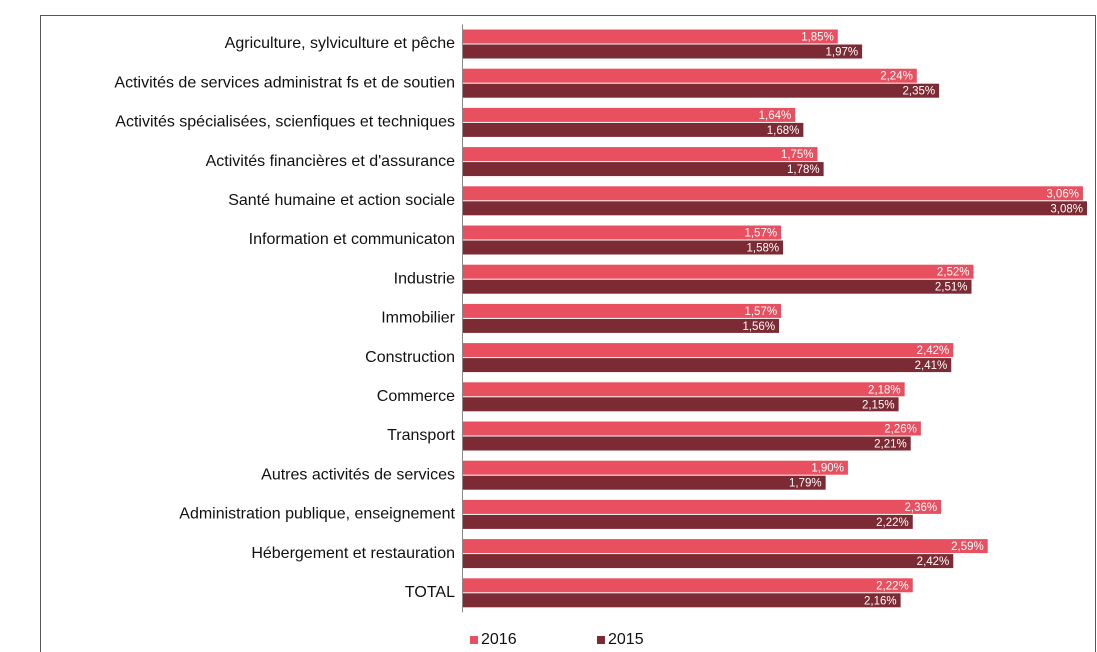  I want to click on category-label: Santé humaine et action sociale, so click(341, 200).